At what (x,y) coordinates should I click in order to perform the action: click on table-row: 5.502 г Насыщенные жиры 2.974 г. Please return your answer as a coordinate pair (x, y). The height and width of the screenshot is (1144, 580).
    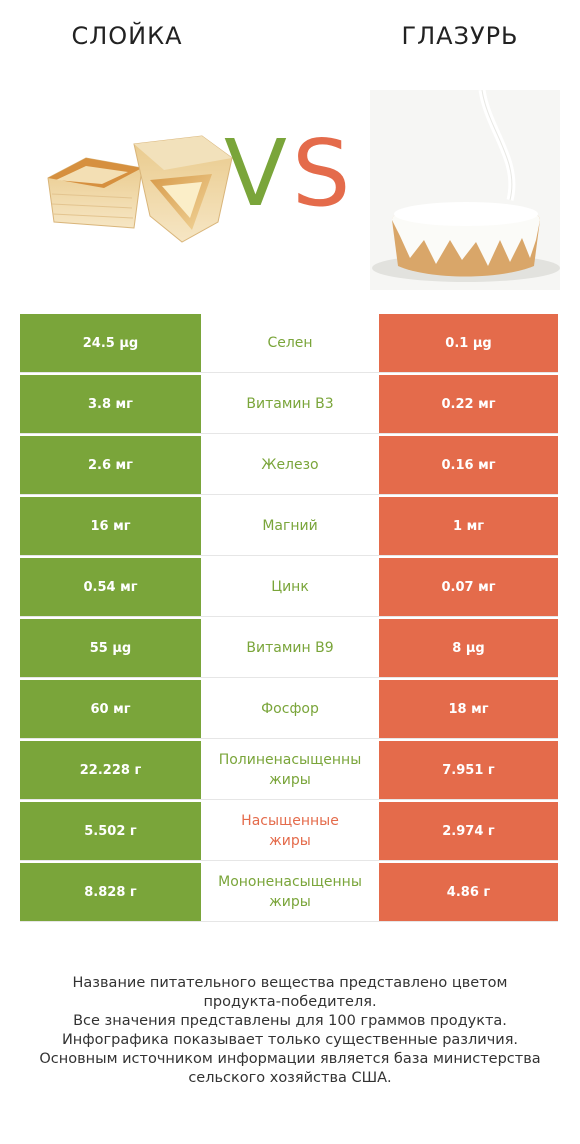
    Looking at the image, I should click on (289, 831).